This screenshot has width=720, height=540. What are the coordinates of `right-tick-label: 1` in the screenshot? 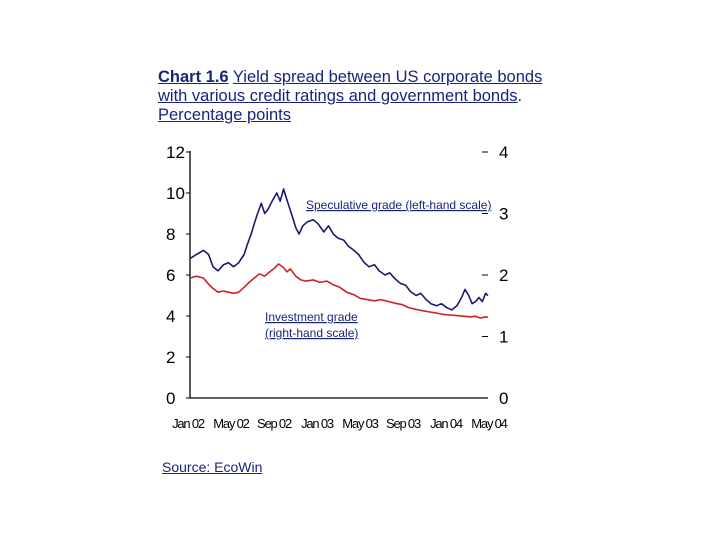 It's located at (503, 337).